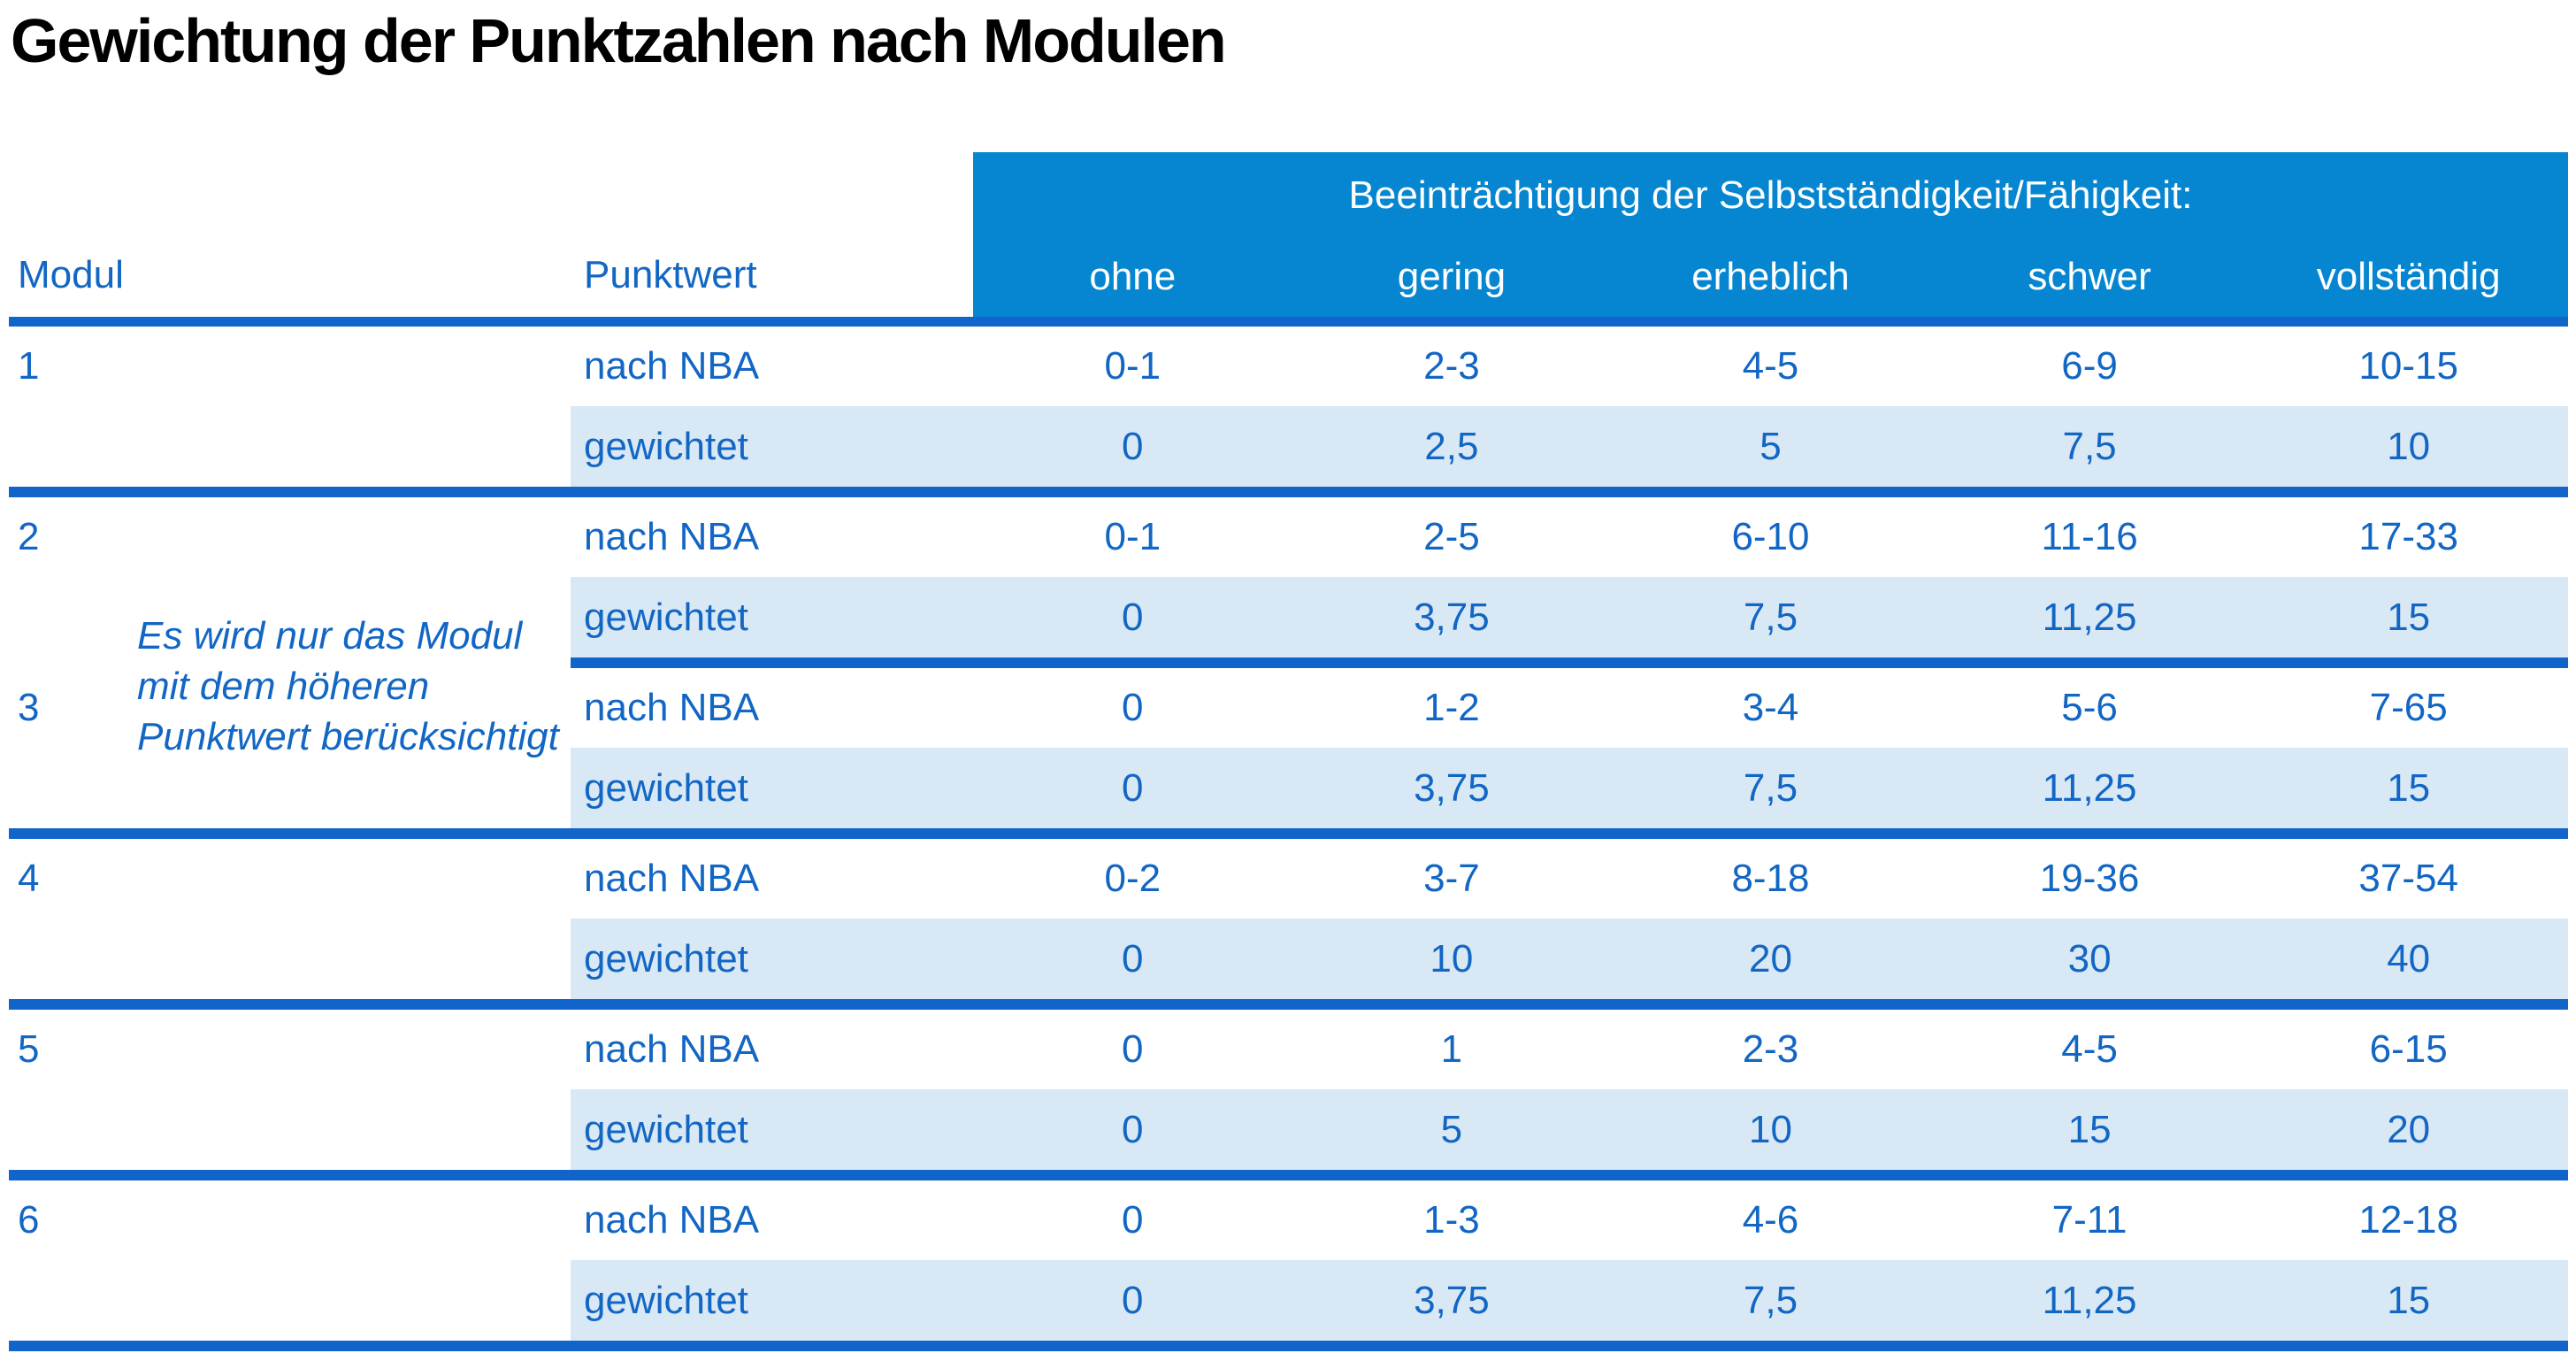  Describe the element at coordinates (2089, 536) in the screenshot. I see `value-cell: 11-16` at that location.